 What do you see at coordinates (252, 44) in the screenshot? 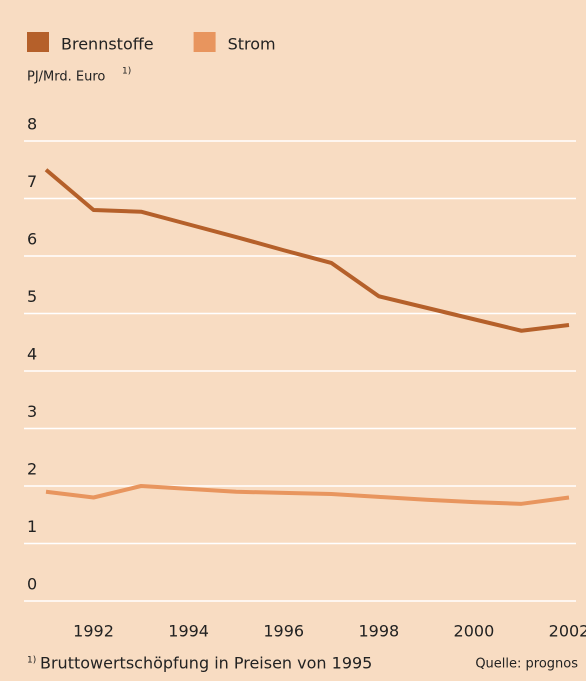
I see `legend-label: Strom` at bounding box center [252, 44].